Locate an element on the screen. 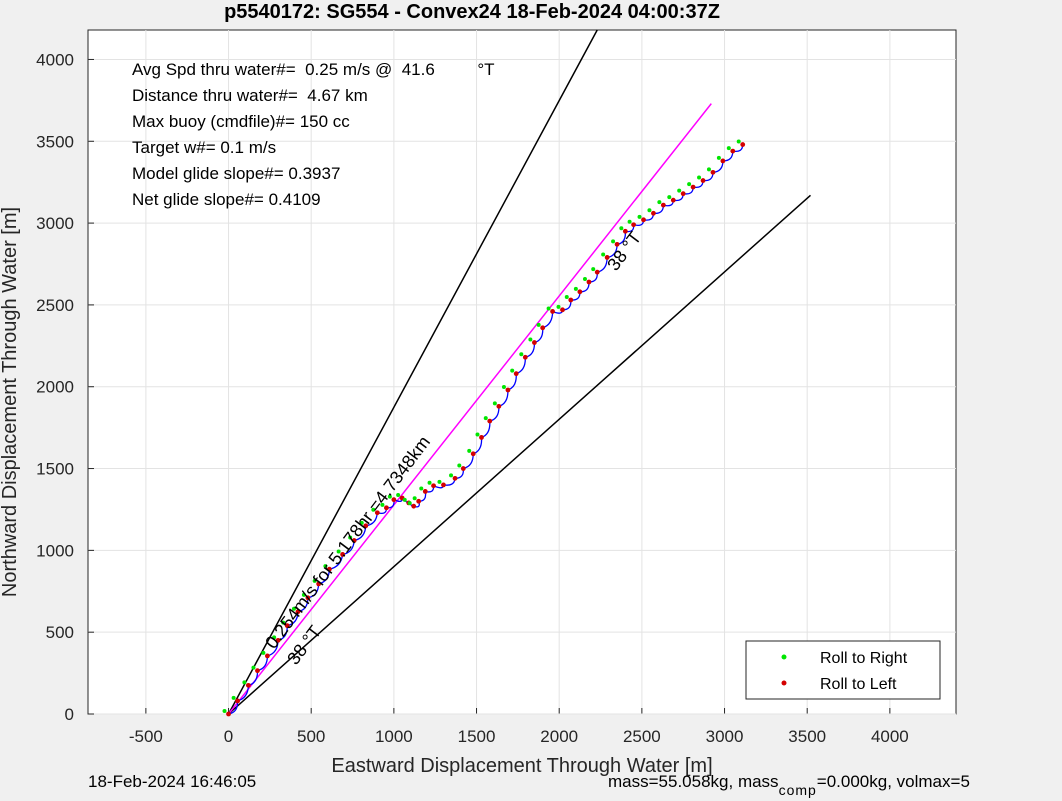 Image resolution: width=1062 pixels, height=801 pixels. legend-box is located at coordinates (843, 670).